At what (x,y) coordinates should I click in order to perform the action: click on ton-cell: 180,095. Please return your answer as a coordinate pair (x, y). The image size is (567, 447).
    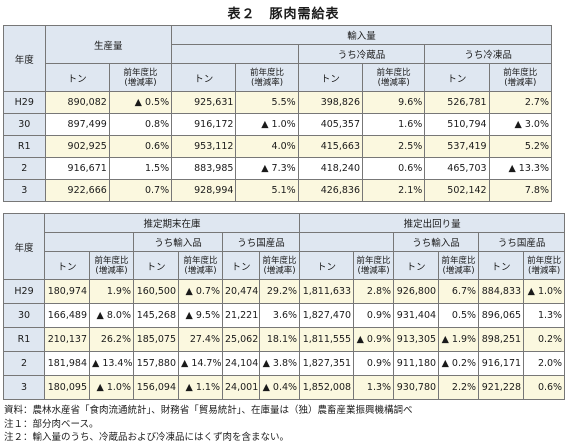
    Looking at the image, I should click on (67, 387).